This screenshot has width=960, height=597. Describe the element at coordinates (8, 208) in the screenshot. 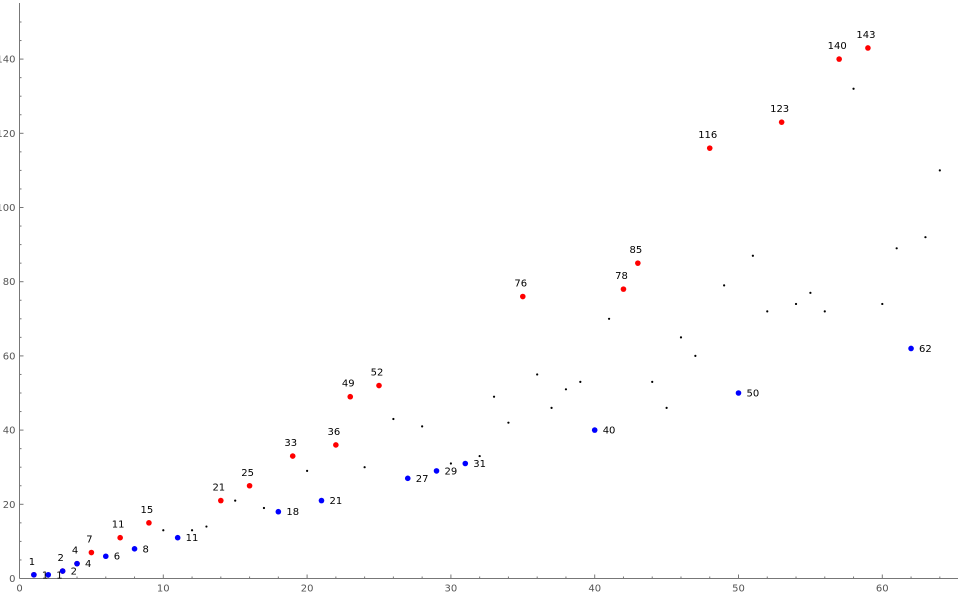

I see `y-tick-label: 100` at that location.